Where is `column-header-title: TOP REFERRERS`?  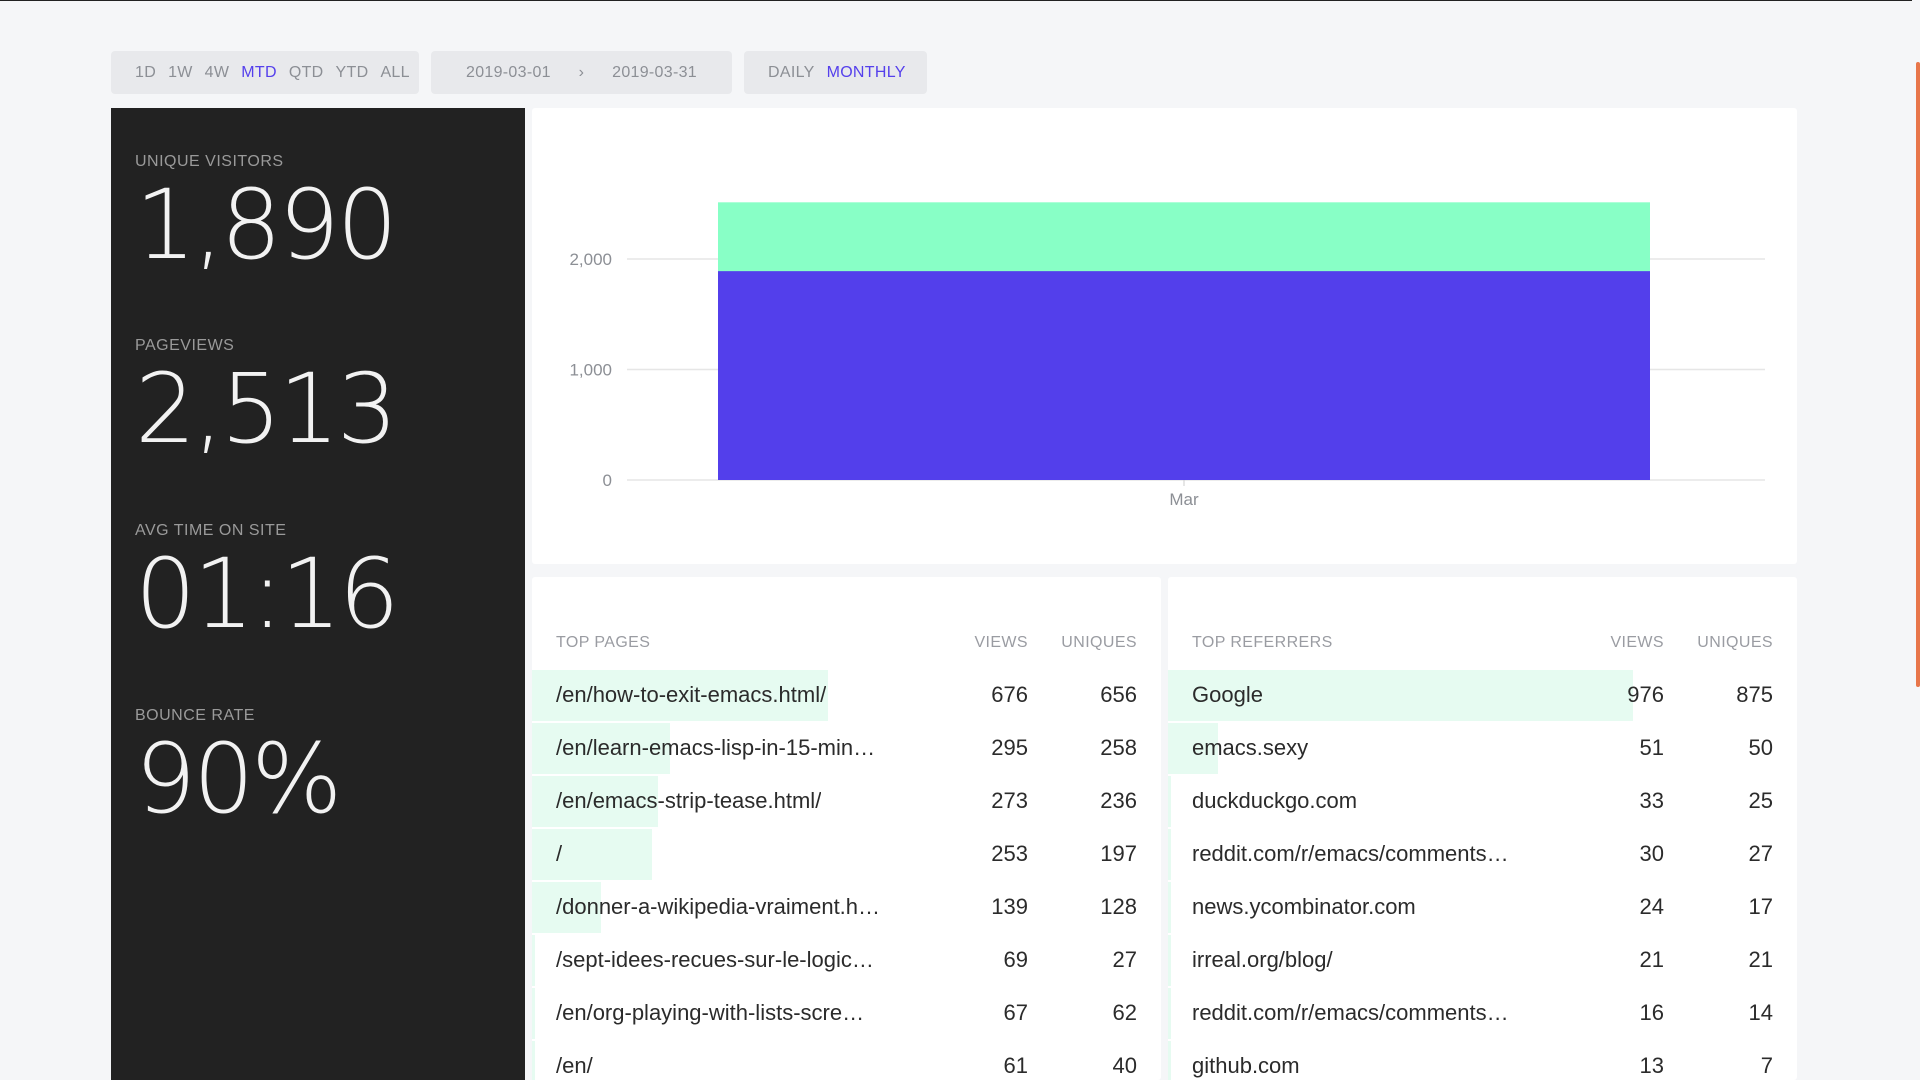 column-header-title: TOP REFERRERS is located at coordinates (1262, 642).